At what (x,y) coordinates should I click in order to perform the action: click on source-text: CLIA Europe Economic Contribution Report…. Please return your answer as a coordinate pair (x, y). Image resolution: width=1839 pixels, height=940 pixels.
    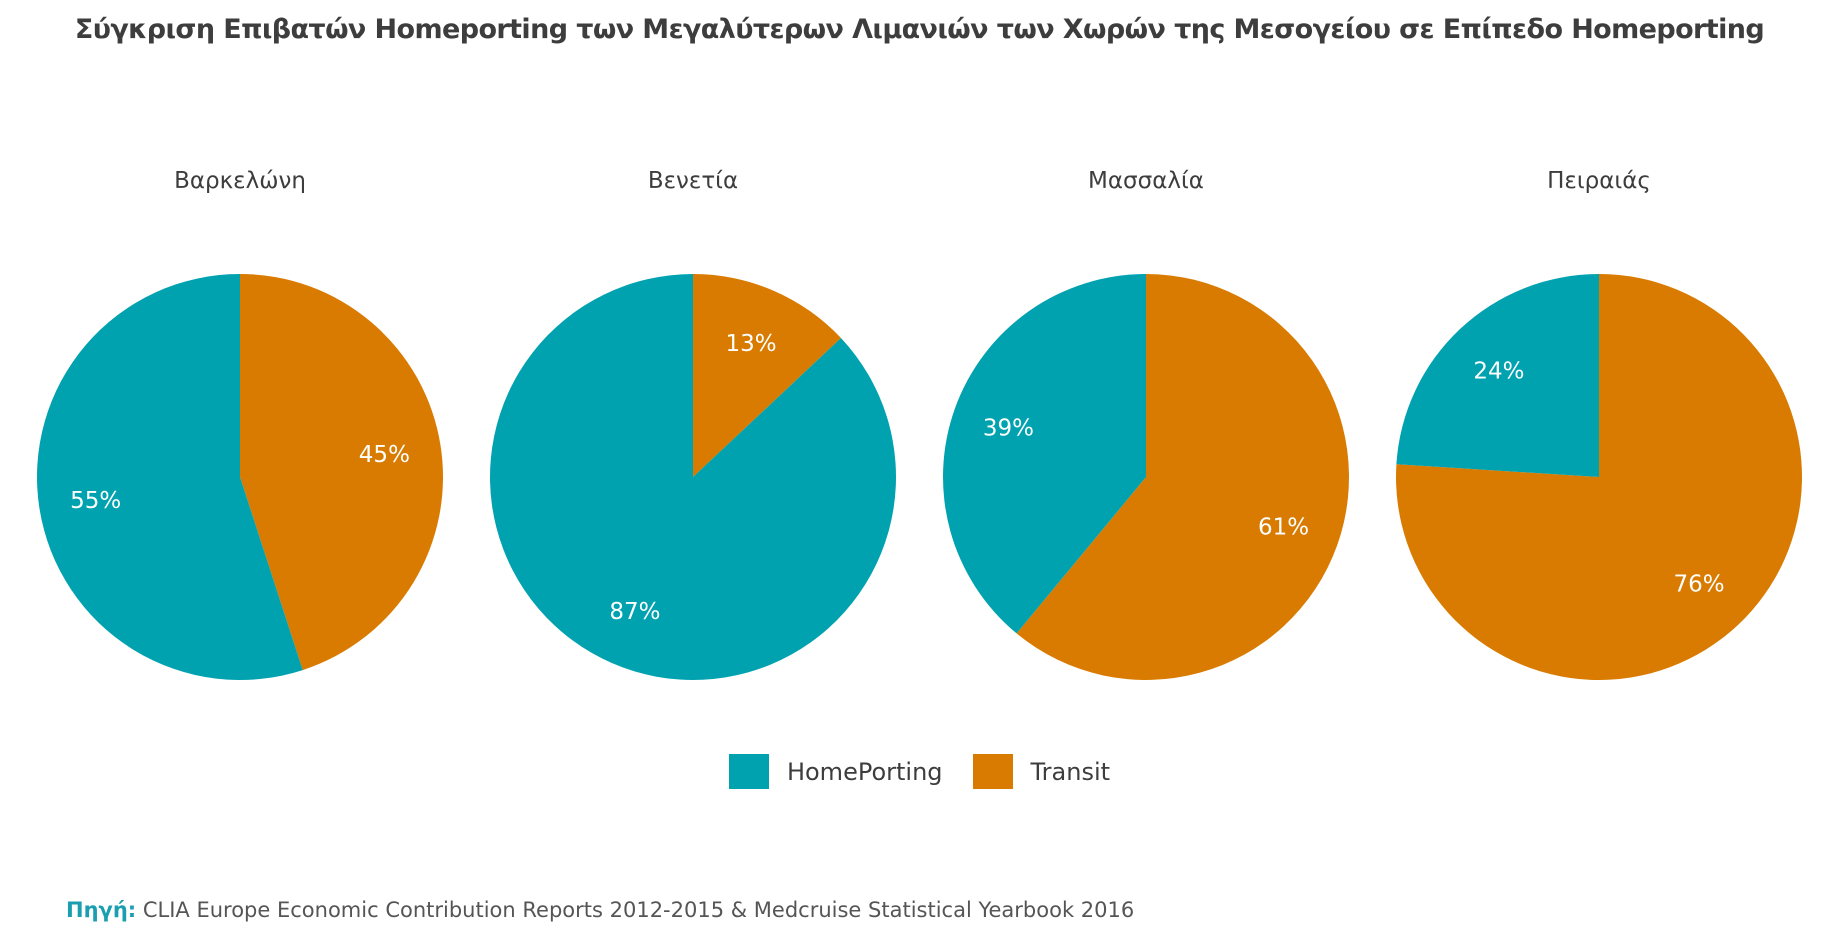
    Looking at the image, I should click on (635, 910).